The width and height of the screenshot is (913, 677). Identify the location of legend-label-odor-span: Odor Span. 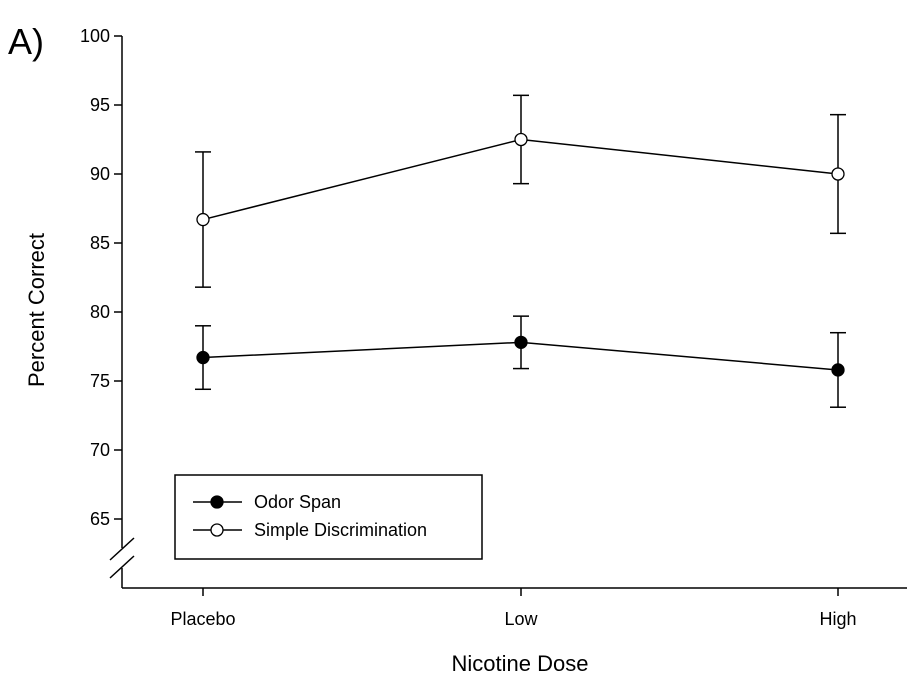
(297, 502).